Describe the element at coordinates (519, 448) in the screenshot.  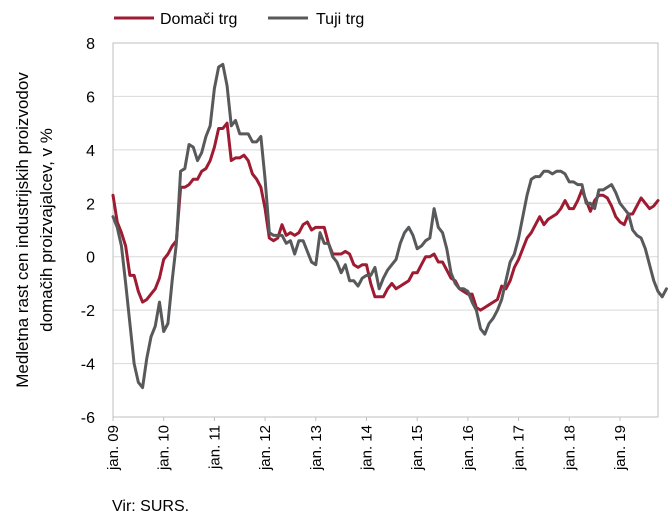
I see `x-tick-label: jan. 17` at that location.